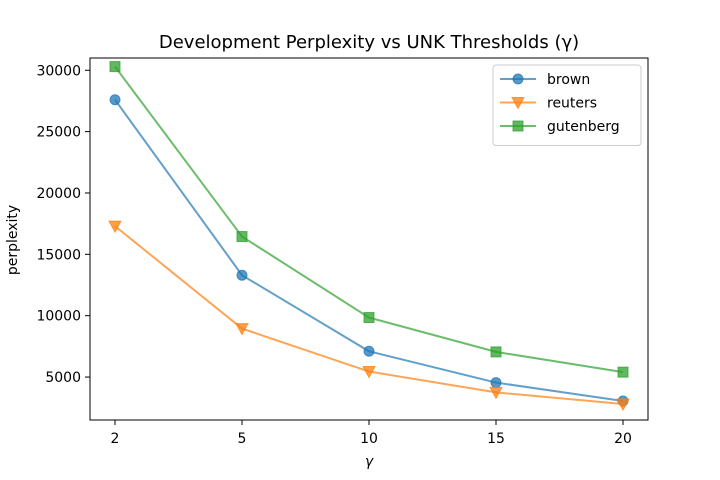 The height and width of the screenshot is (480, 720). I want to click on y-tick-label: 30000, so click(58, 71).